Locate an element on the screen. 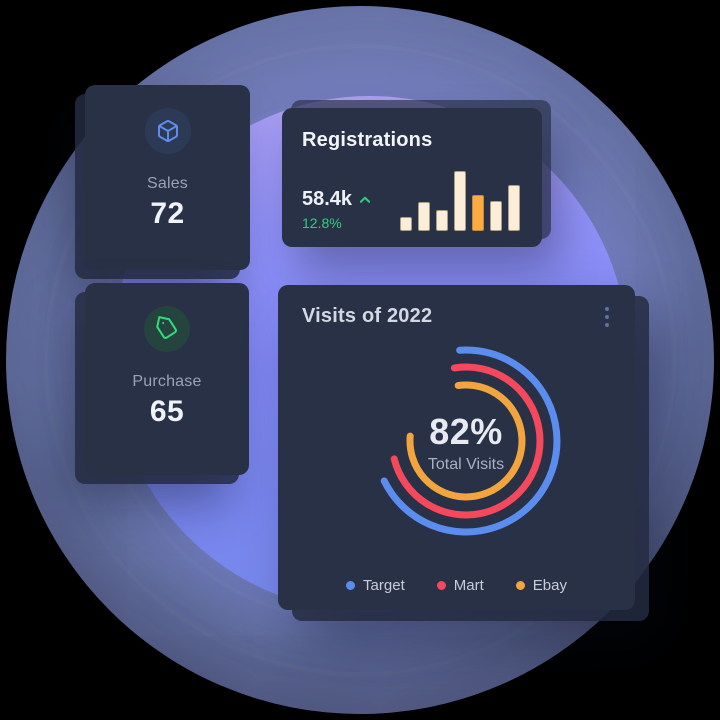 This screenshot has width=720, height=720. total-visits-percent: 82% is located at coordinates (466, 431).